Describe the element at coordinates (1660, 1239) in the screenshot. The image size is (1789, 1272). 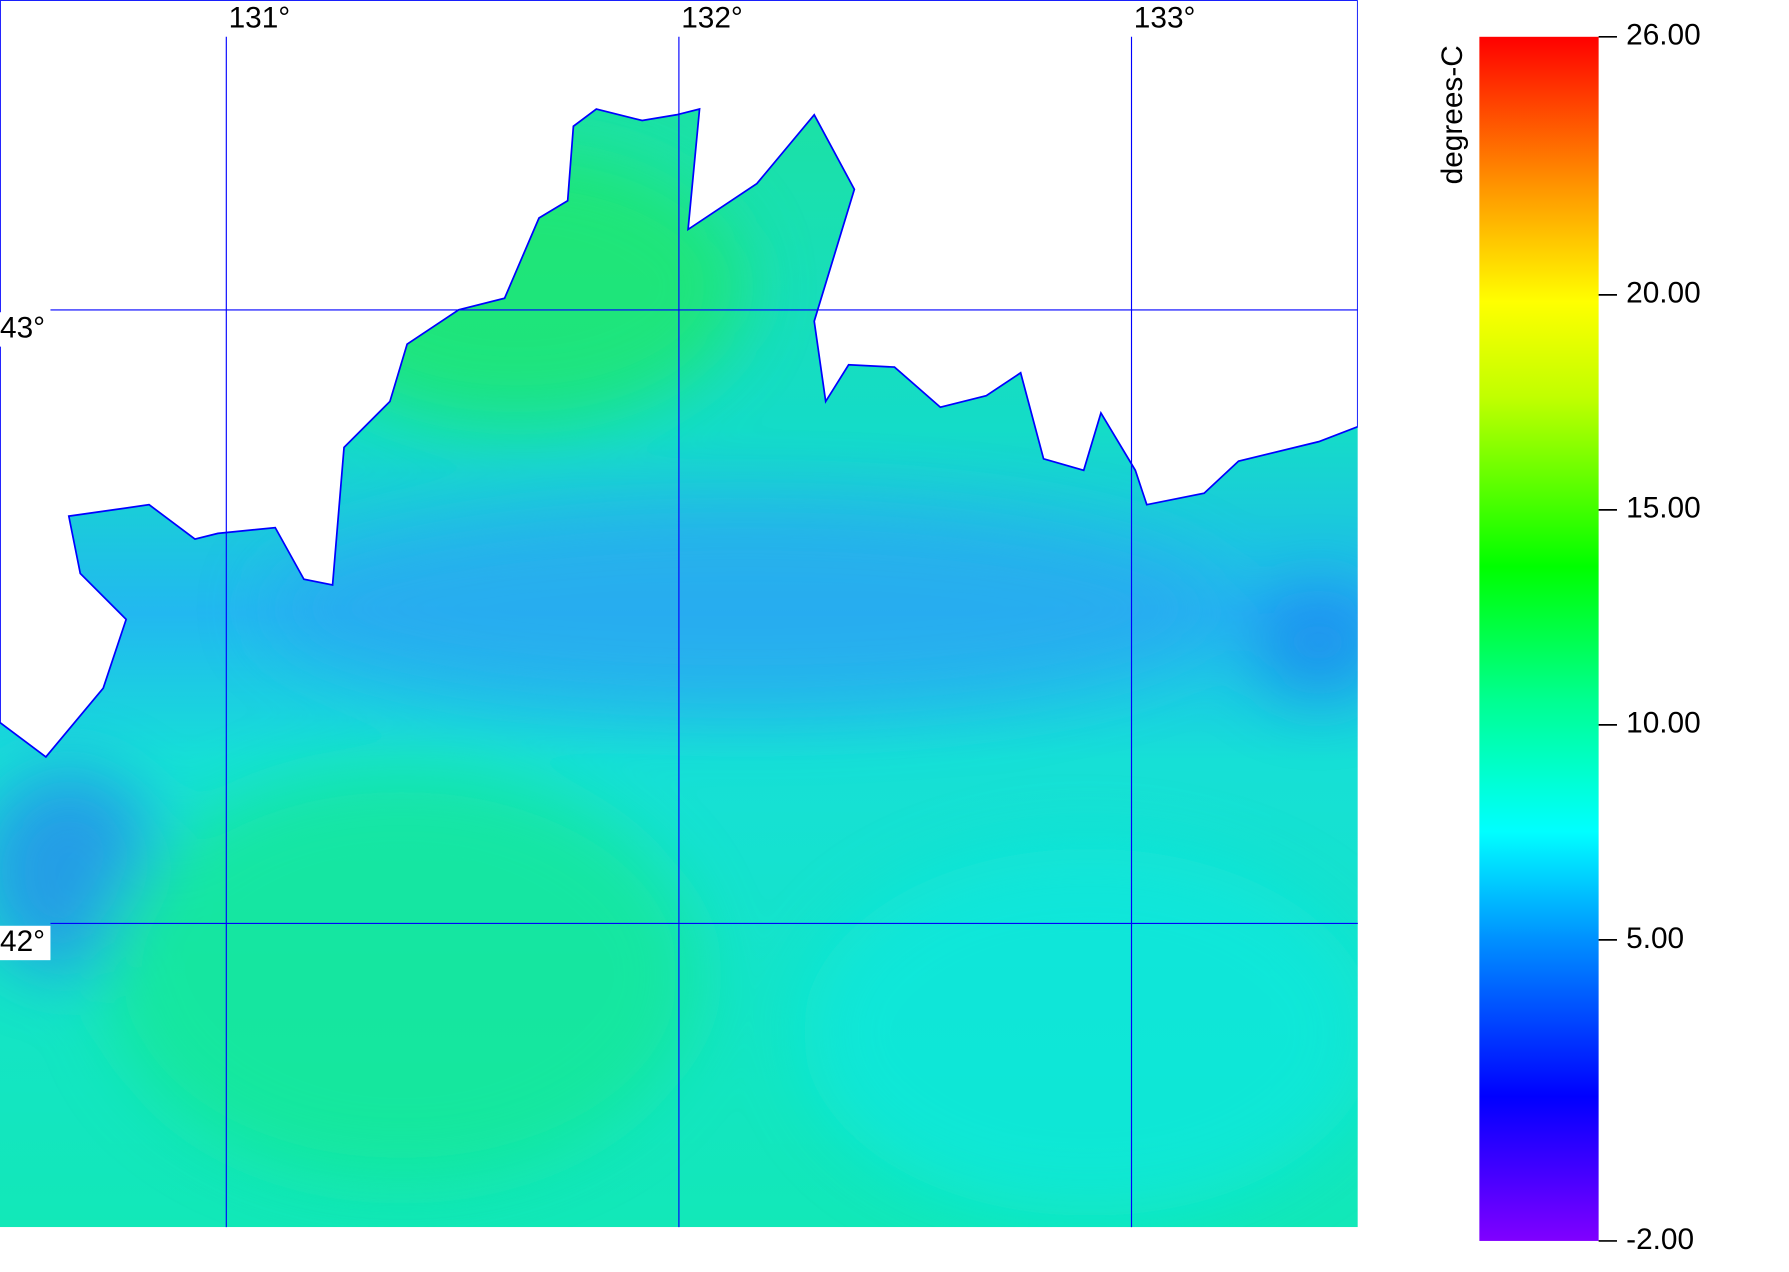
I see `colorbar-tick-label: -2.00` at that location.